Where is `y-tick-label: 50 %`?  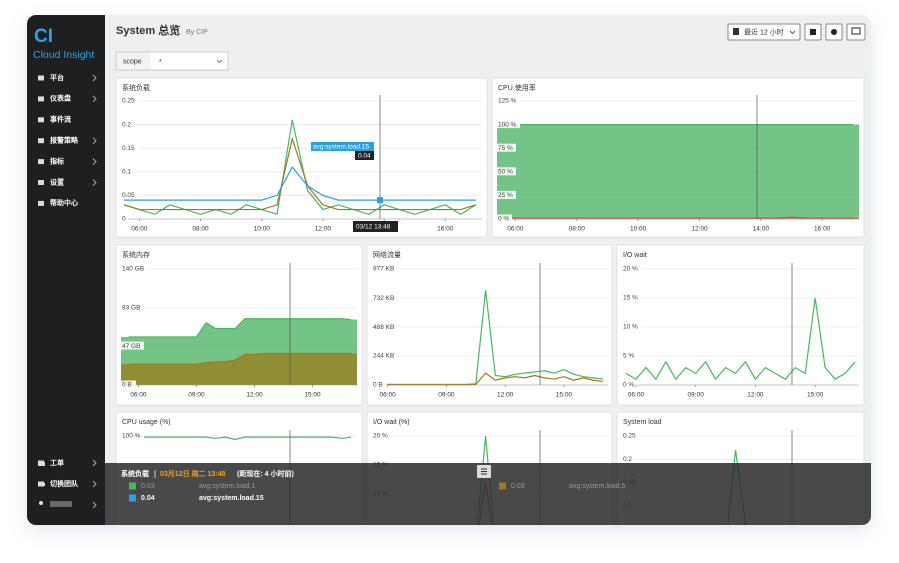
y-tick-label: 50 % is located at coordinates (505, 172).